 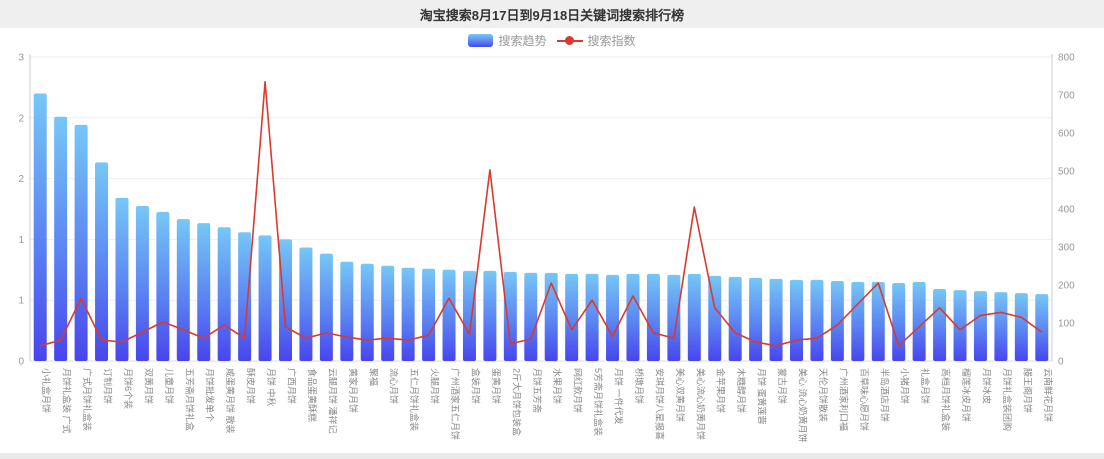 I want to click on left-axis-tick-label: 1, so click(x=21, y=240).